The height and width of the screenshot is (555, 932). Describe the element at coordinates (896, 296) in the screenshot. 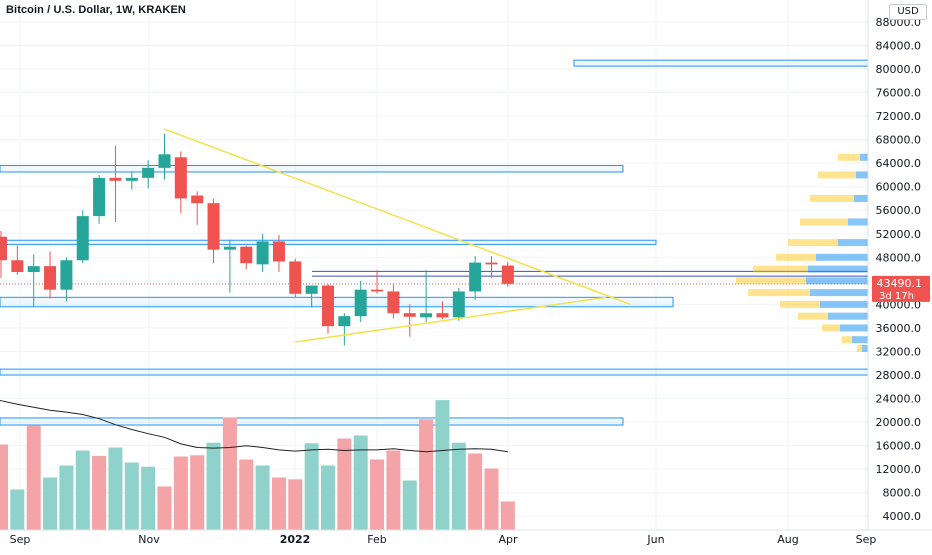

I see `countdown-label: 3d 17h` at that location.